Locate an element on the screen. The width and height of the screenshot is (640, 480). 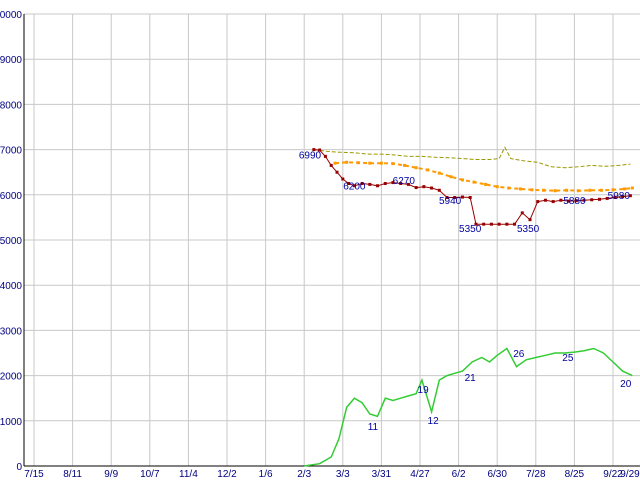
data-label: 20 is located at coordinates (626, 384).